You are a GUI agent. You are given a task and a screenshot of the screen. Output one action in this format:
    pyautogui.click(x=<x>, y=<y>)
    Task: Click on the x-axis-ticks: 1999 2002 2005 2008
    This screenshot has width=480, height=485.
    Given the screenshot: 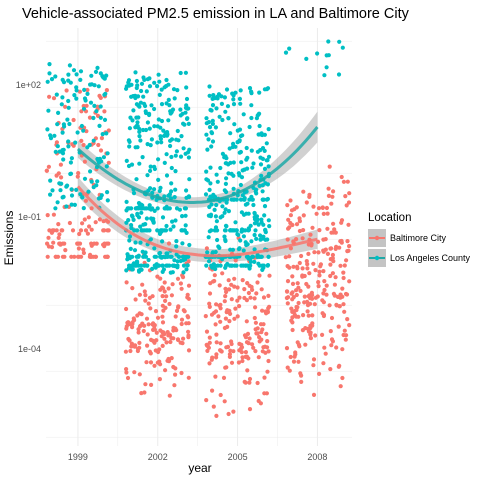 What is the action you would take?
    pyautogui.click(x=198, y=457)
    